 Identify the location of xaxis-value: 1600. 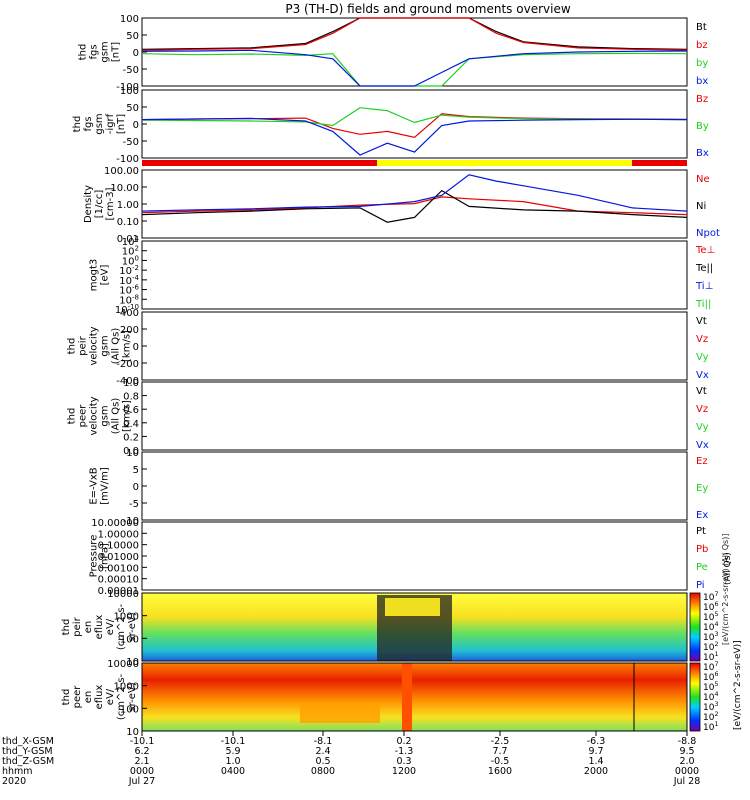
(500, 771).